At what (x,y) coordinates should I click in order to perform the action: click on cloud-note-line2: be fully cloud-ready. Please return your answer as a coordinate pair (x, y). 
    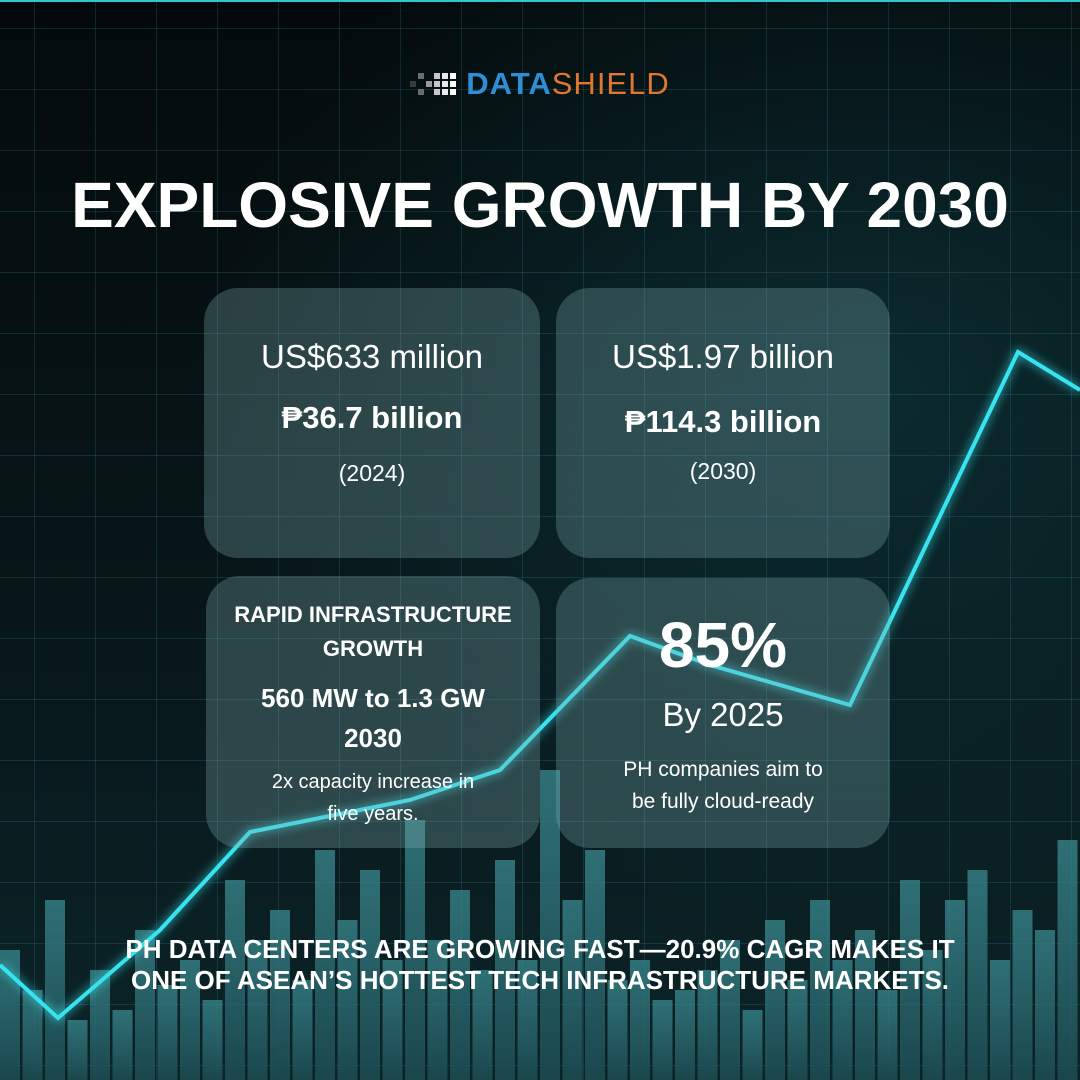
    Looking at the image, I should click on (723, 801).